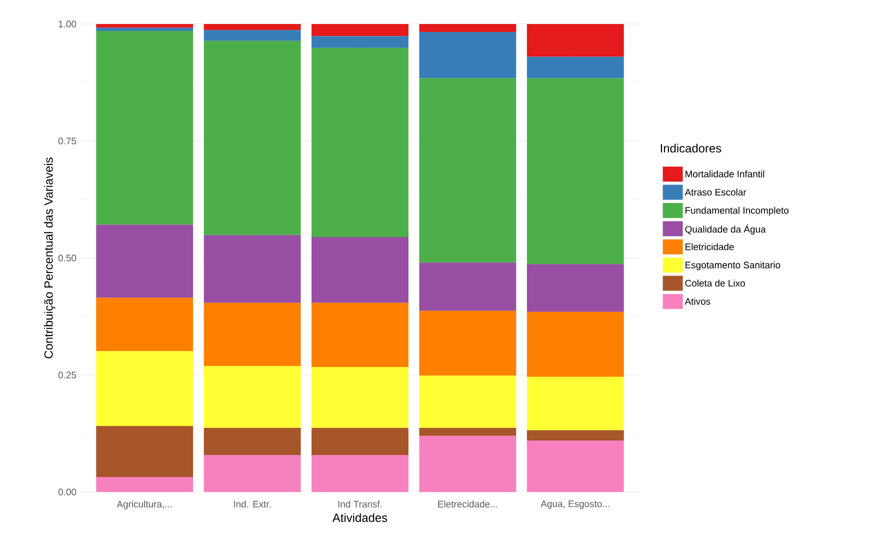  Describe the element at coordinates (252, 504) in the screenshot. I see `x-tick-label: Ind. Extr.` at that location.